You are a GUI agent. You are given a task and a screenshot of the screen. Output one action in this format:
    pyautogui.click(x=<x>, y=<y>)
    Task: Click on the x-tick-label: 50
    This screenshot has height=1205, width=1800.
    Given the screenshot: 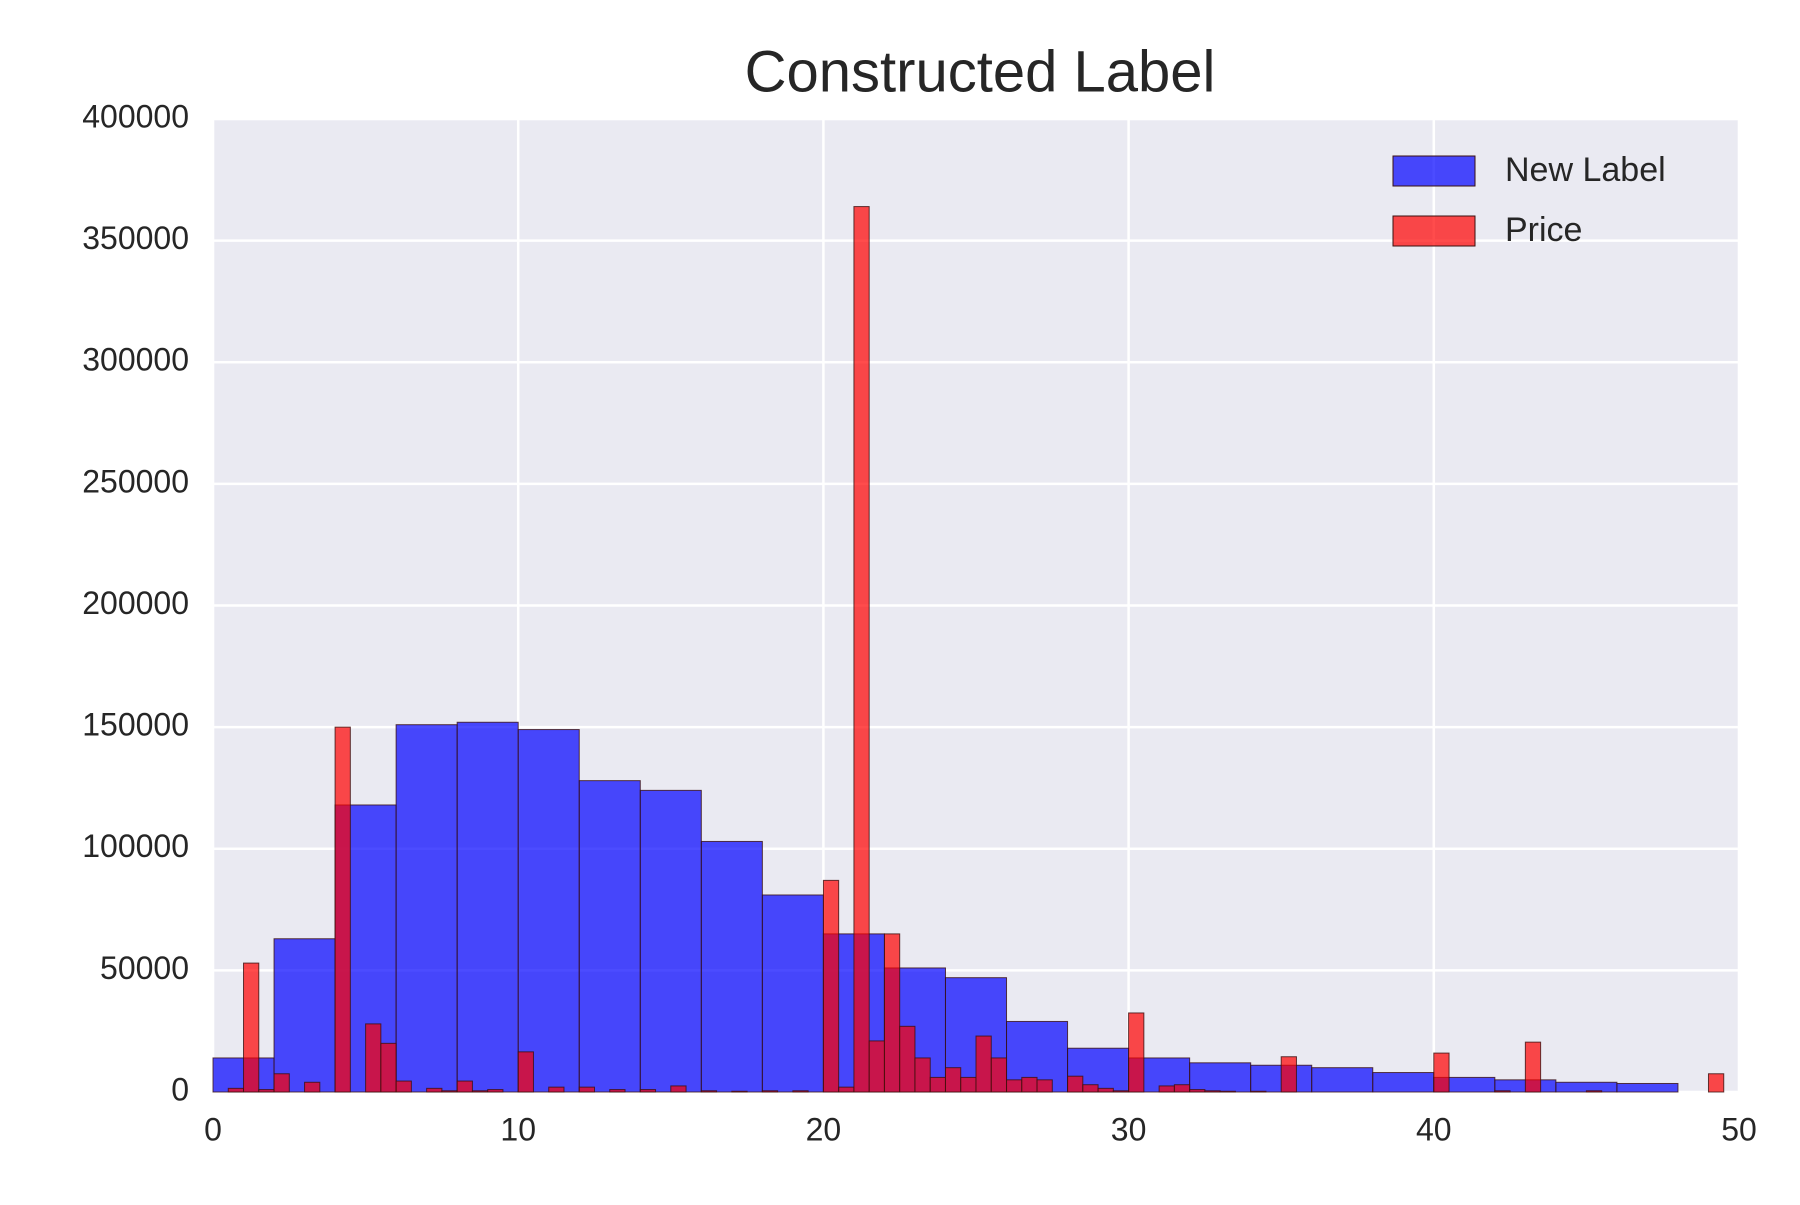 What is the action you would take?
    pyautogui.click(x=1739, y=1129)
    